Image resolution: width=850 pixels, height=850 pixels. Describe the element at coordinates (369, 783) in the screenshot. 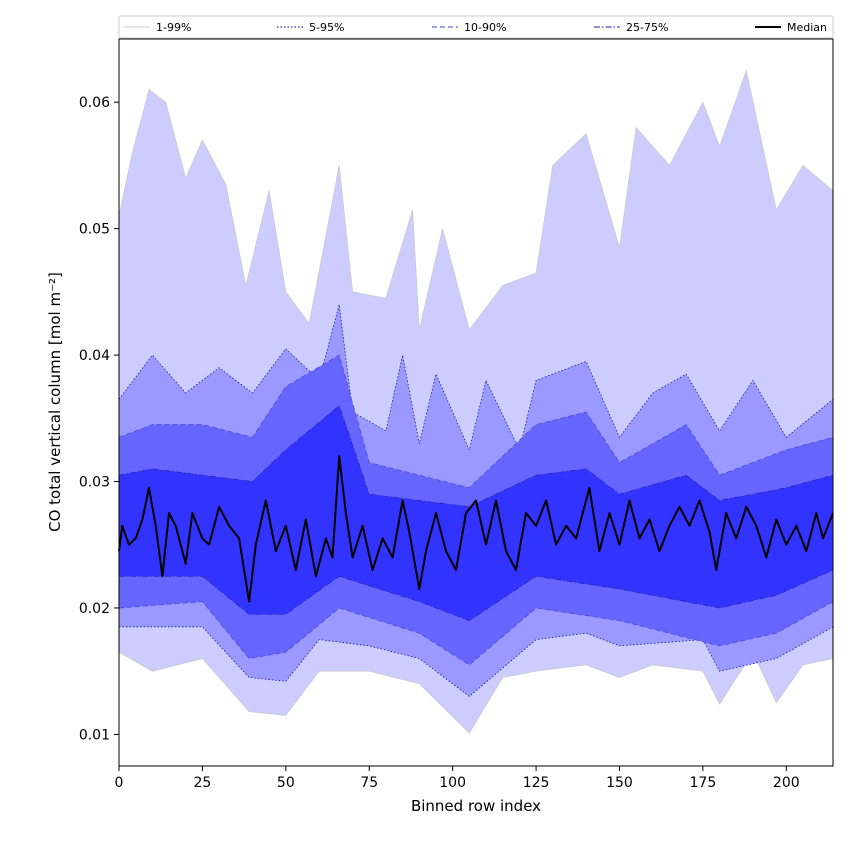

I see `x-tick-label-75: 75` at that location.